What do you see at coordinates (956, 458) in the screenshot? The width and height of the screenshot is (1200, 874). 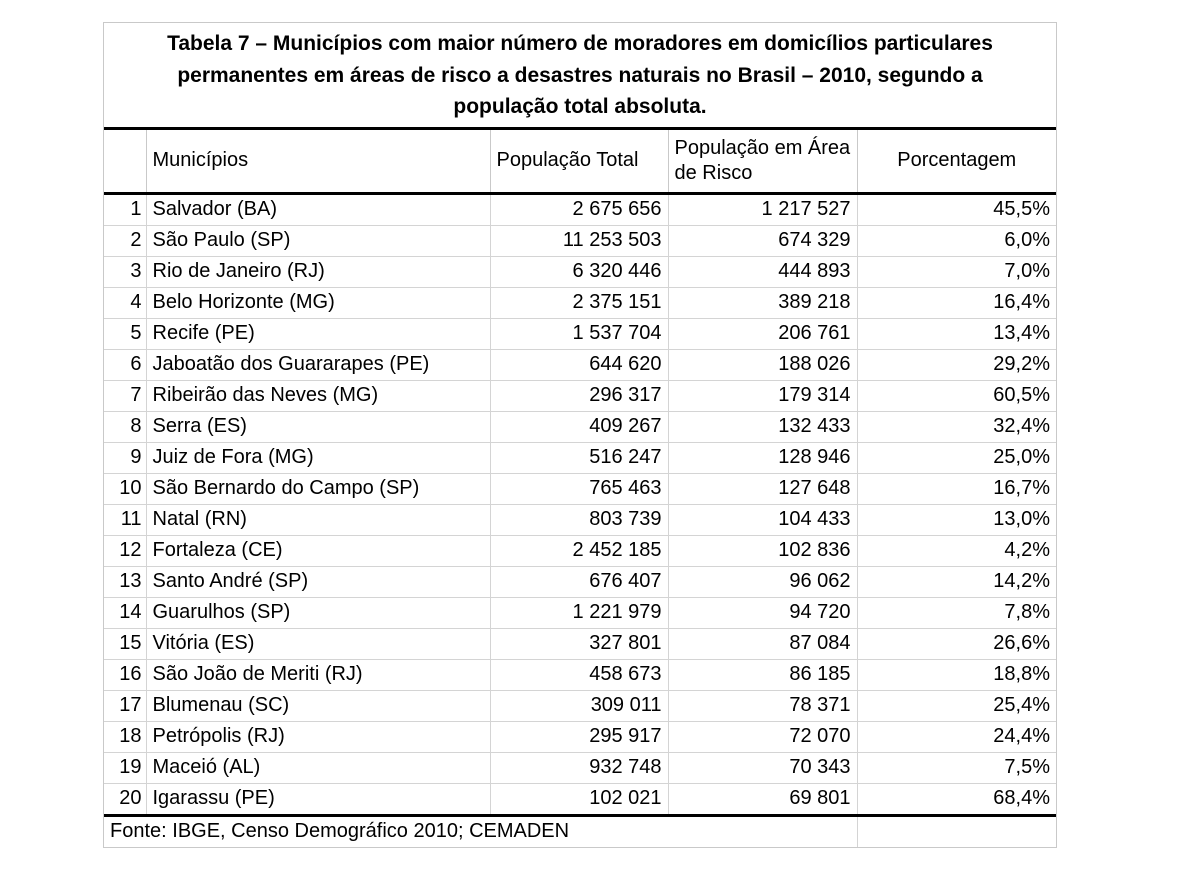 I see `percentage-cell: 25,0%` at bounding box center [956, 458].